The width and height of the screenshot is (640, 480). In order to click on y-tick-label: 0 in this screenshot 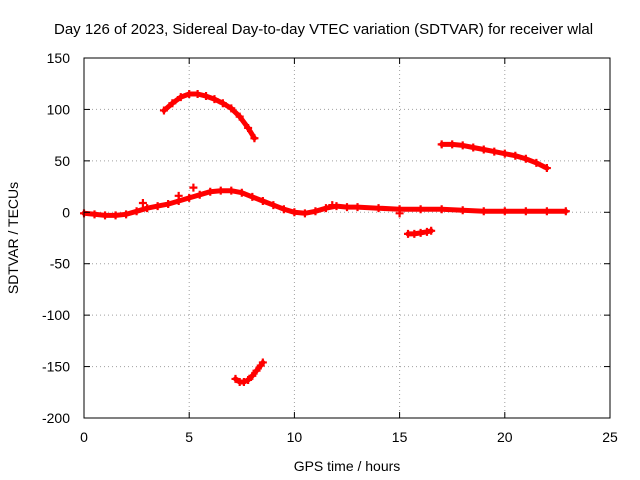, I will do `click(66, 212)`.